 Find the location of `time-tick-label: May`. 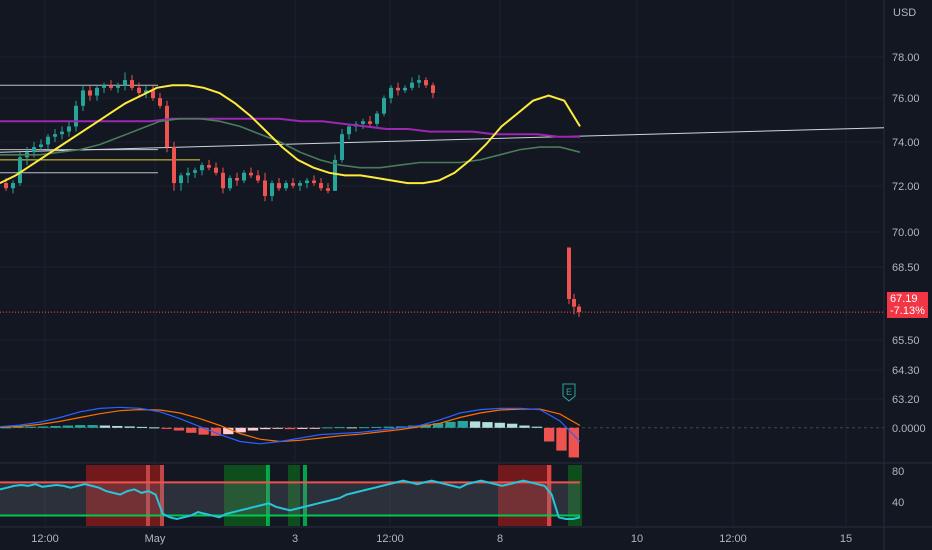

time-tick-label: May is located at coordinates (155, 539).